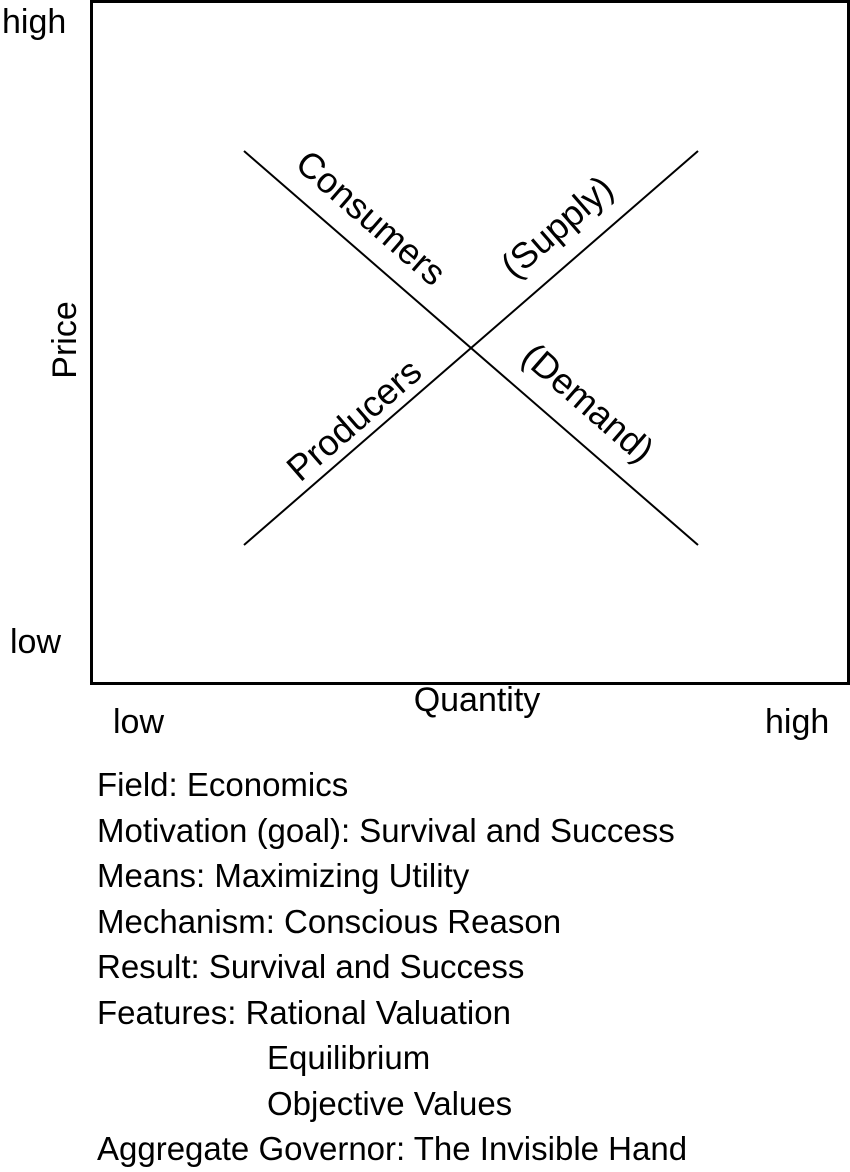 The height and width of the screenshot is (1172, 850). I want to click on caption-features: Features: Rational Valuation, so click(304, 1012).